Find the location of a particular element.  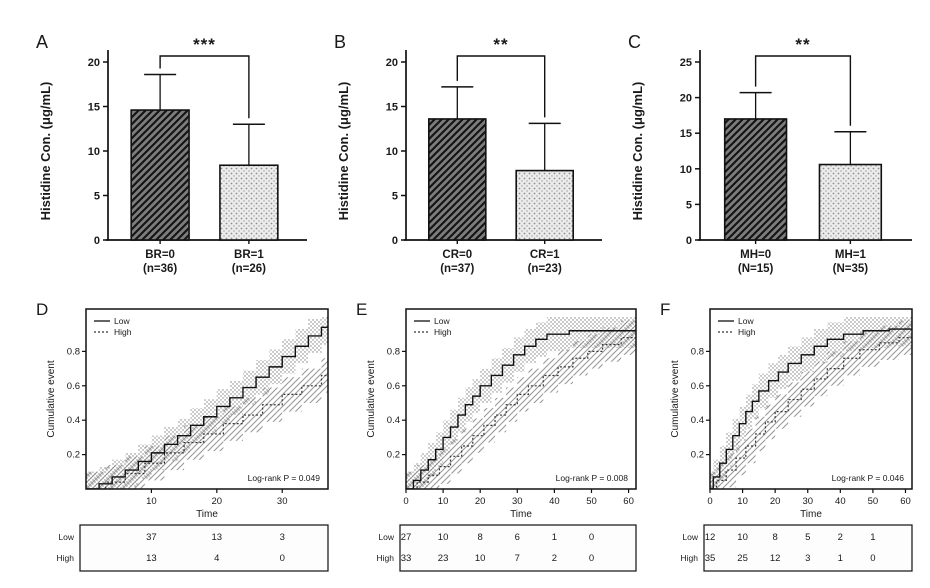

panel-letter: F is located at coordinates (665, 309).